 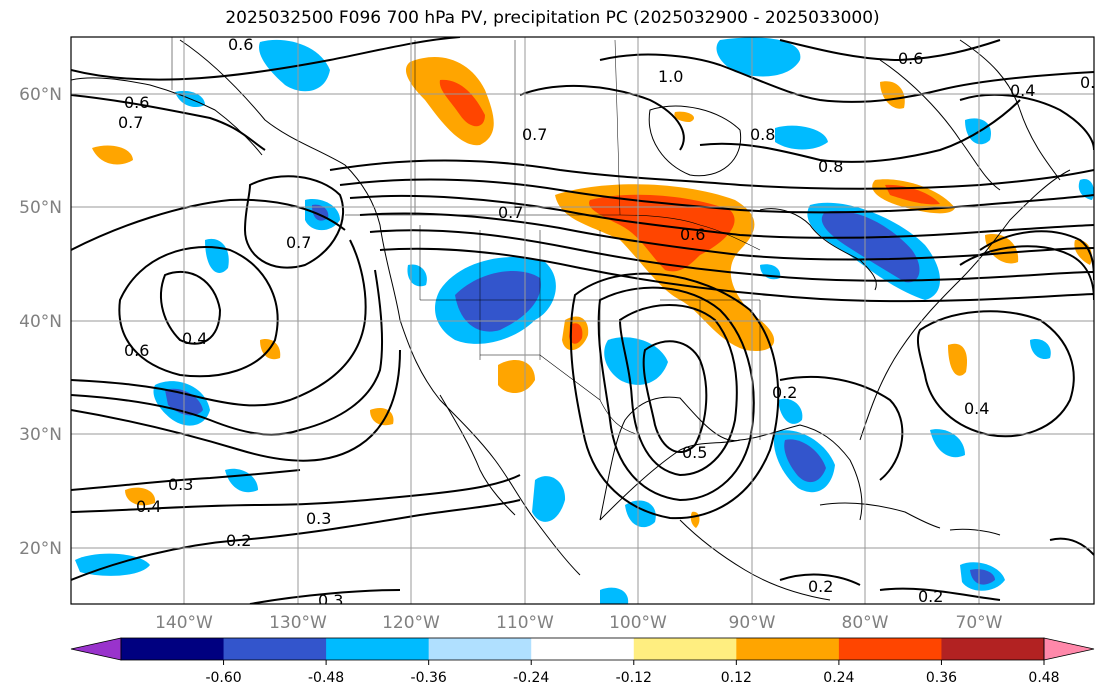 I want to click on colorbar-tick-label: 0.36, so click(x=941, y=678).